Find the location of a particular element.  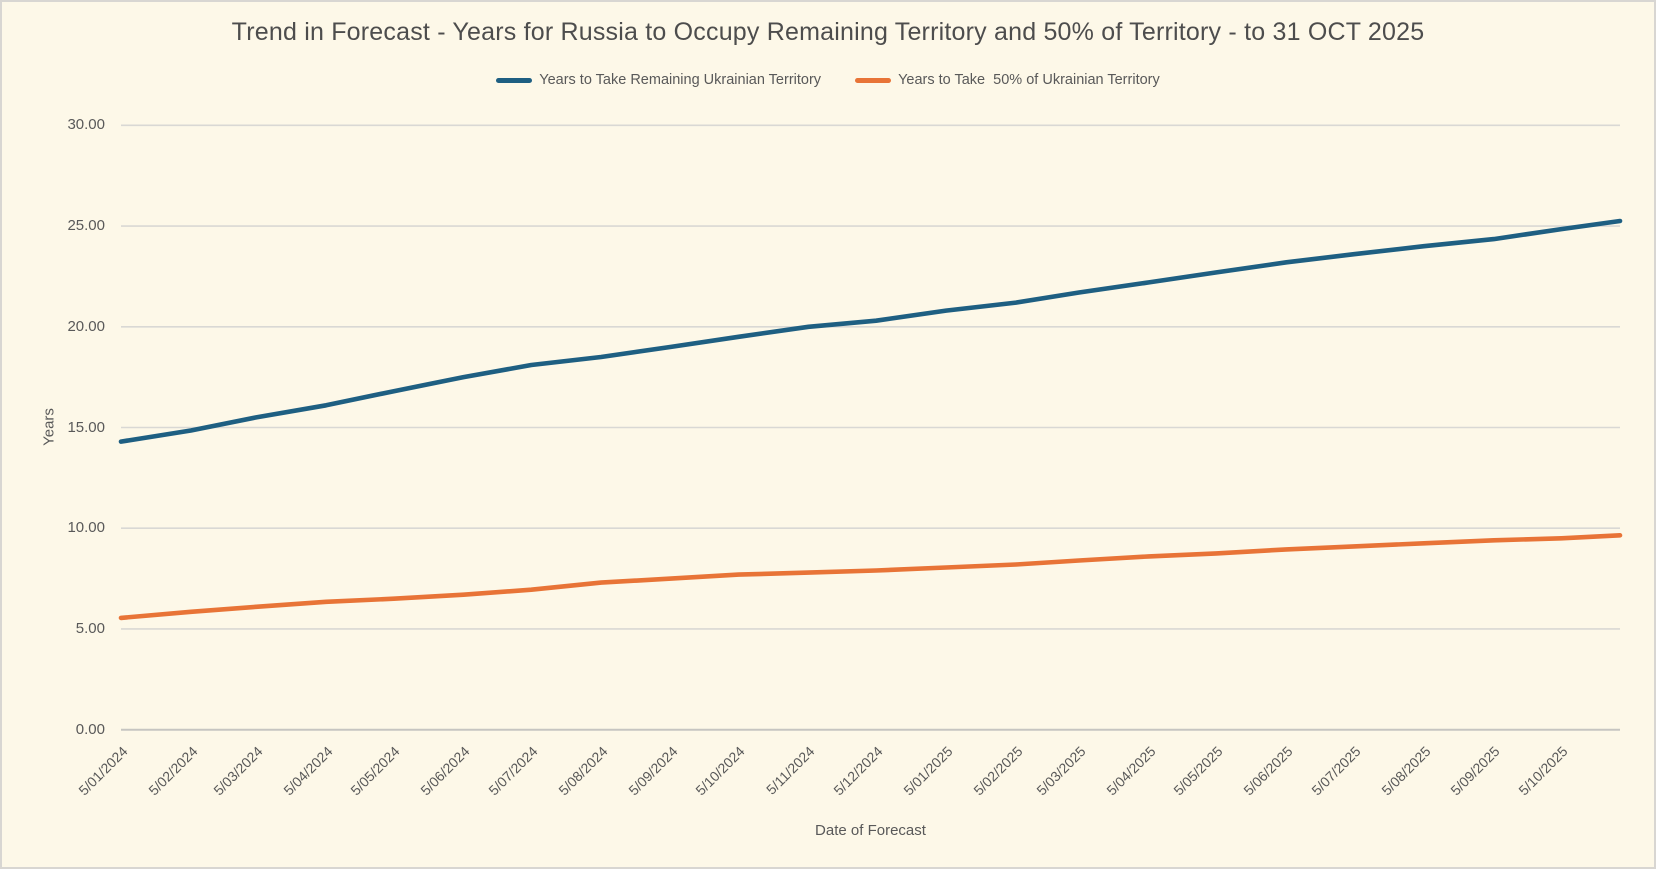

y-tick-label: 30.00 is located at coordinates (86, 125).